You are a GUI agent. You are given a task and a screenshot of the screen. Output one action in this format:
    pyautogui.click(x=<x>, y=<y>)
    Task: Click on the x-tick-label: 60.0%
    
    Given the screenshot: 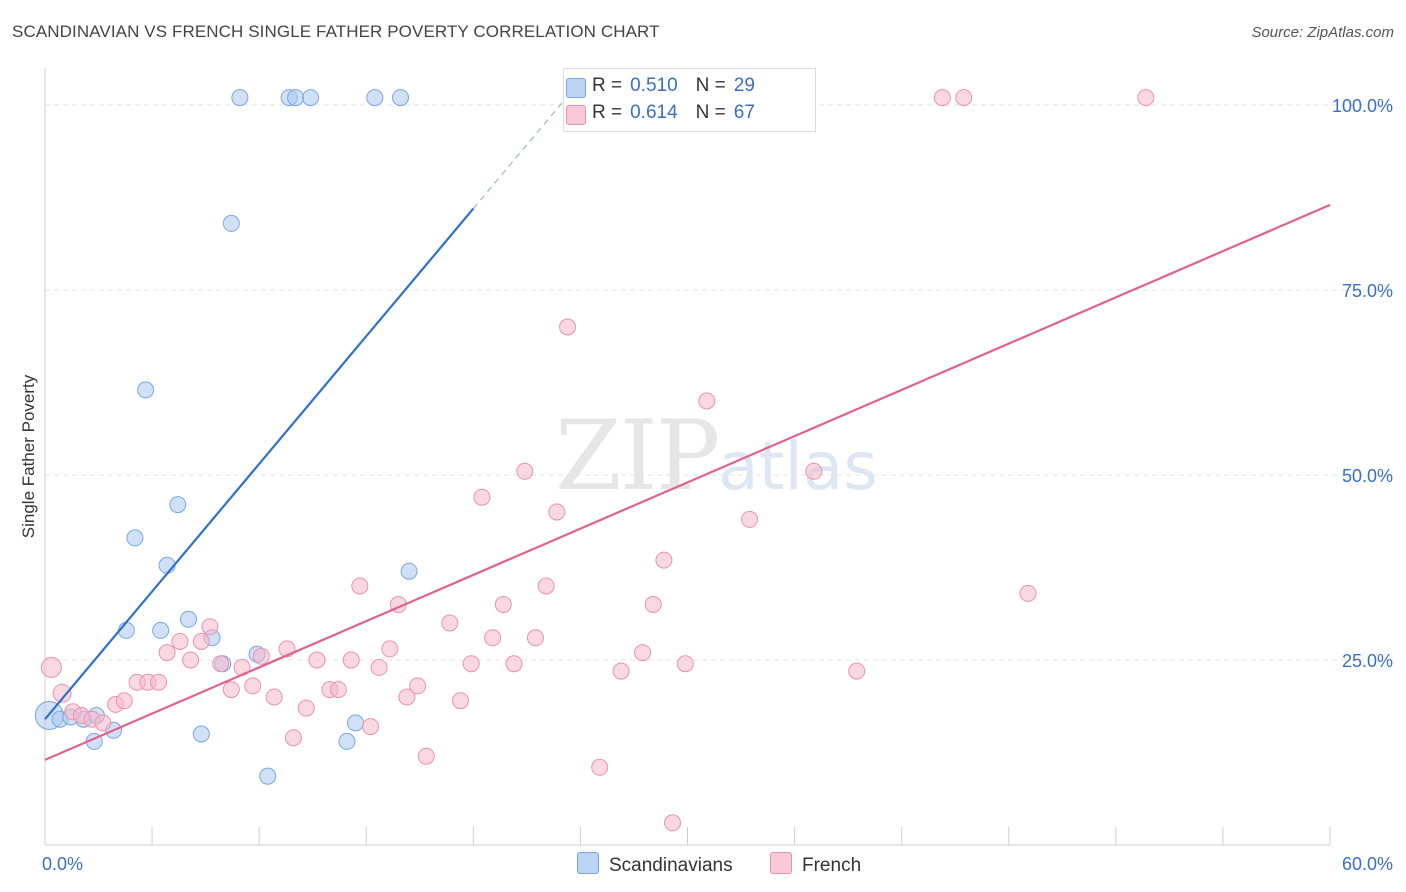 What is the action you would take?
    pyautogui.click(x=1367, y=864)
    